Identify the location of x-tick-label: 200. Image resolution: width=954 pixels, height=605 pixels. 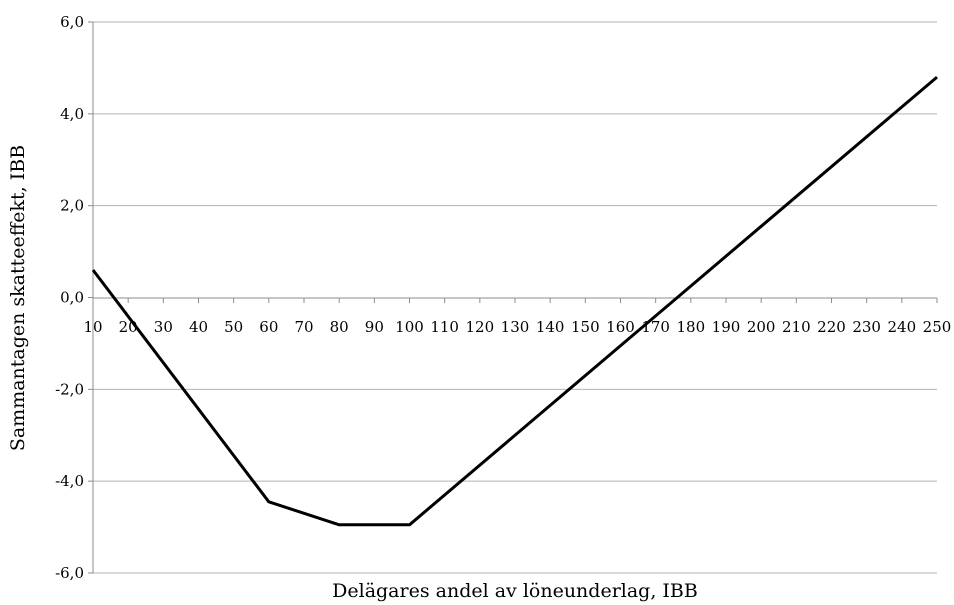
(761, 327).